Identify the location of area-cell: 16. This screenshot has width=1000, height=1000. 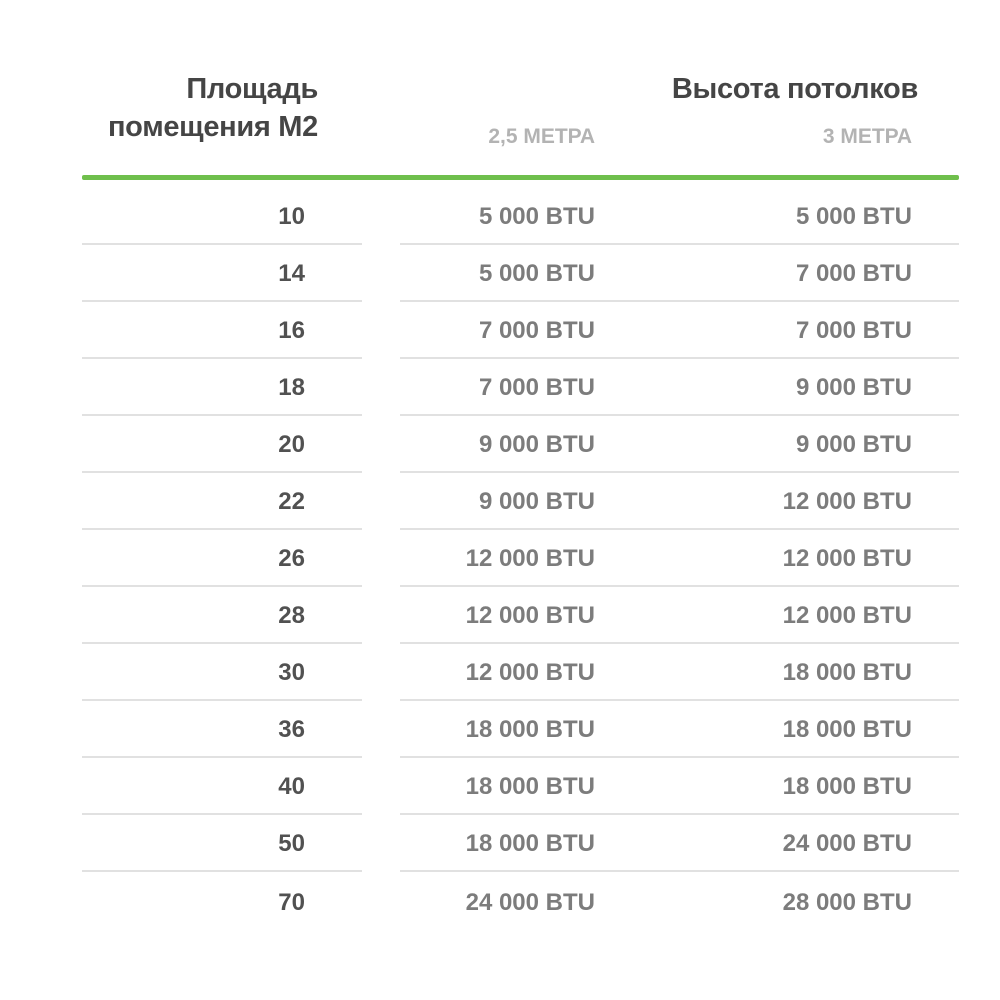
(222, 330).